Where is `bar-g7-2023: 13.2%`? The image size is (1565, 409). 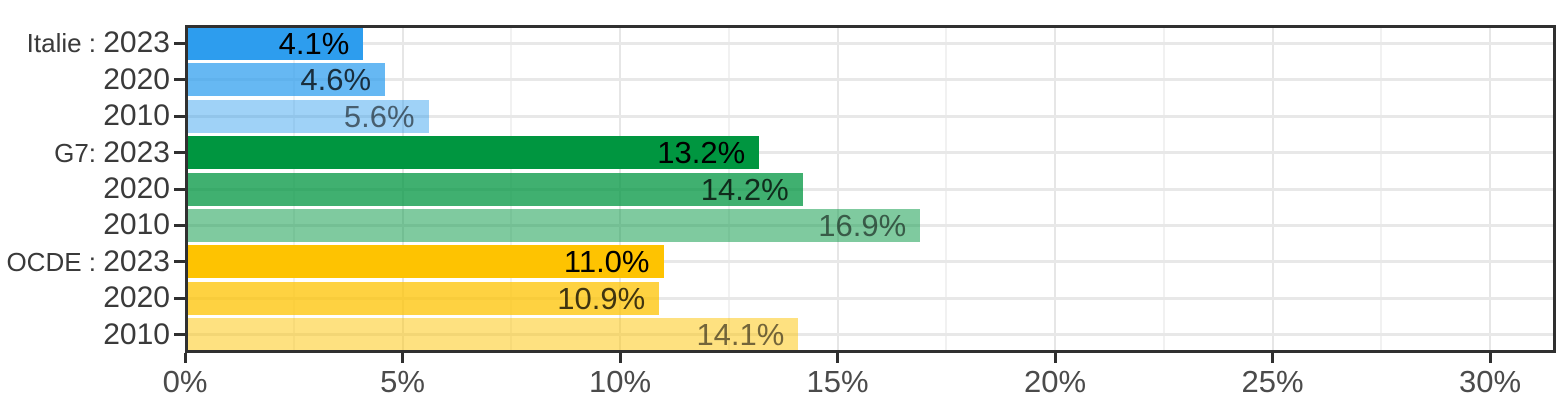
bar-g7-2023: 13.2% is located at coordinates (472, 153).